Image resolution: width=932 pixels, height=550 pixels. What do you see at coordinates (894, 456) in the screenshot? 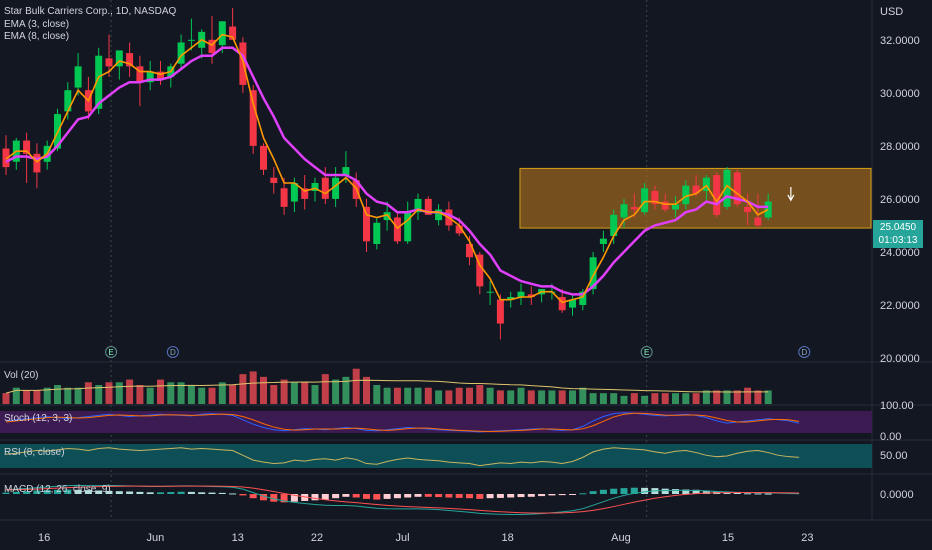
I see `rsi-tick: 50.00` at bounding box center [894, 456].